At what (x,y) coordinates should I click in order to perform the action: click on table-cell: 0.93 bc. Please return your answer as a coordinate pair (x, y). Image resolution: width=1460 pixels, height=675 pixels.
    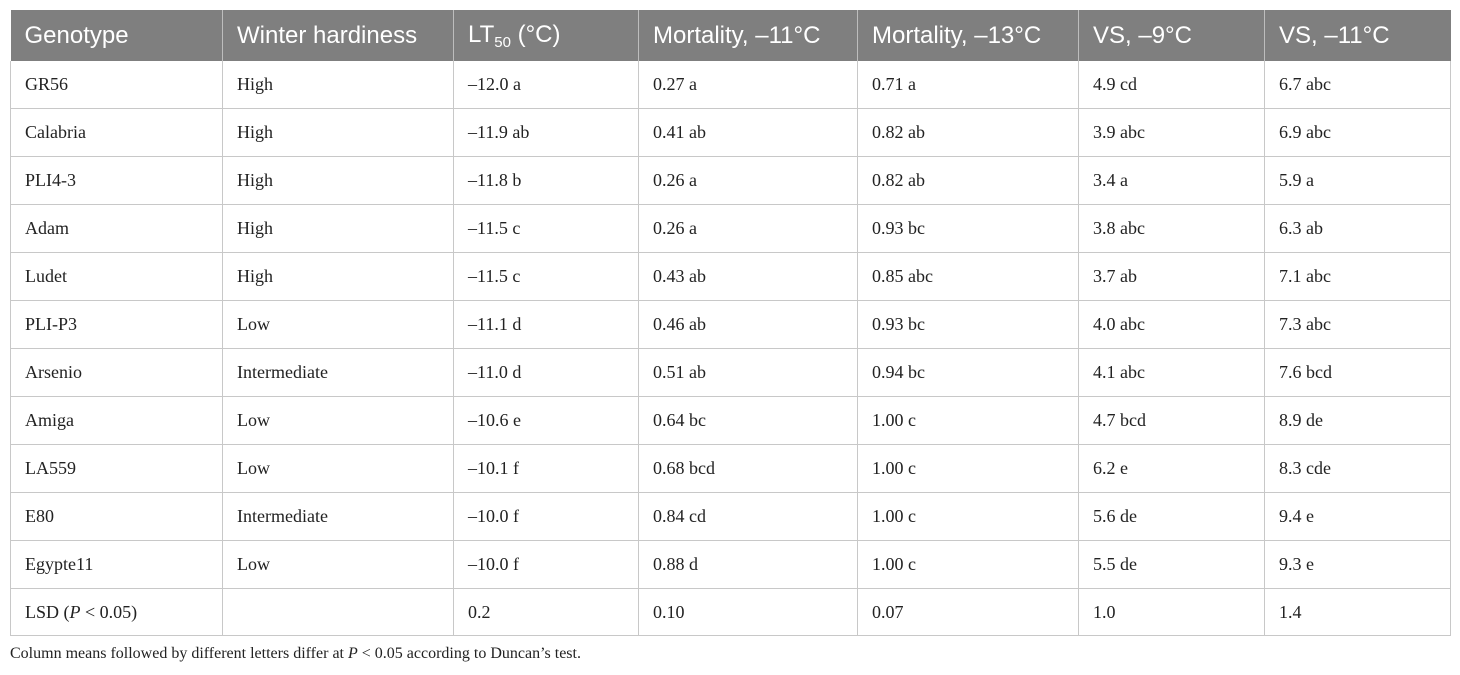
    Looking at the image, I should click on (968, 228).